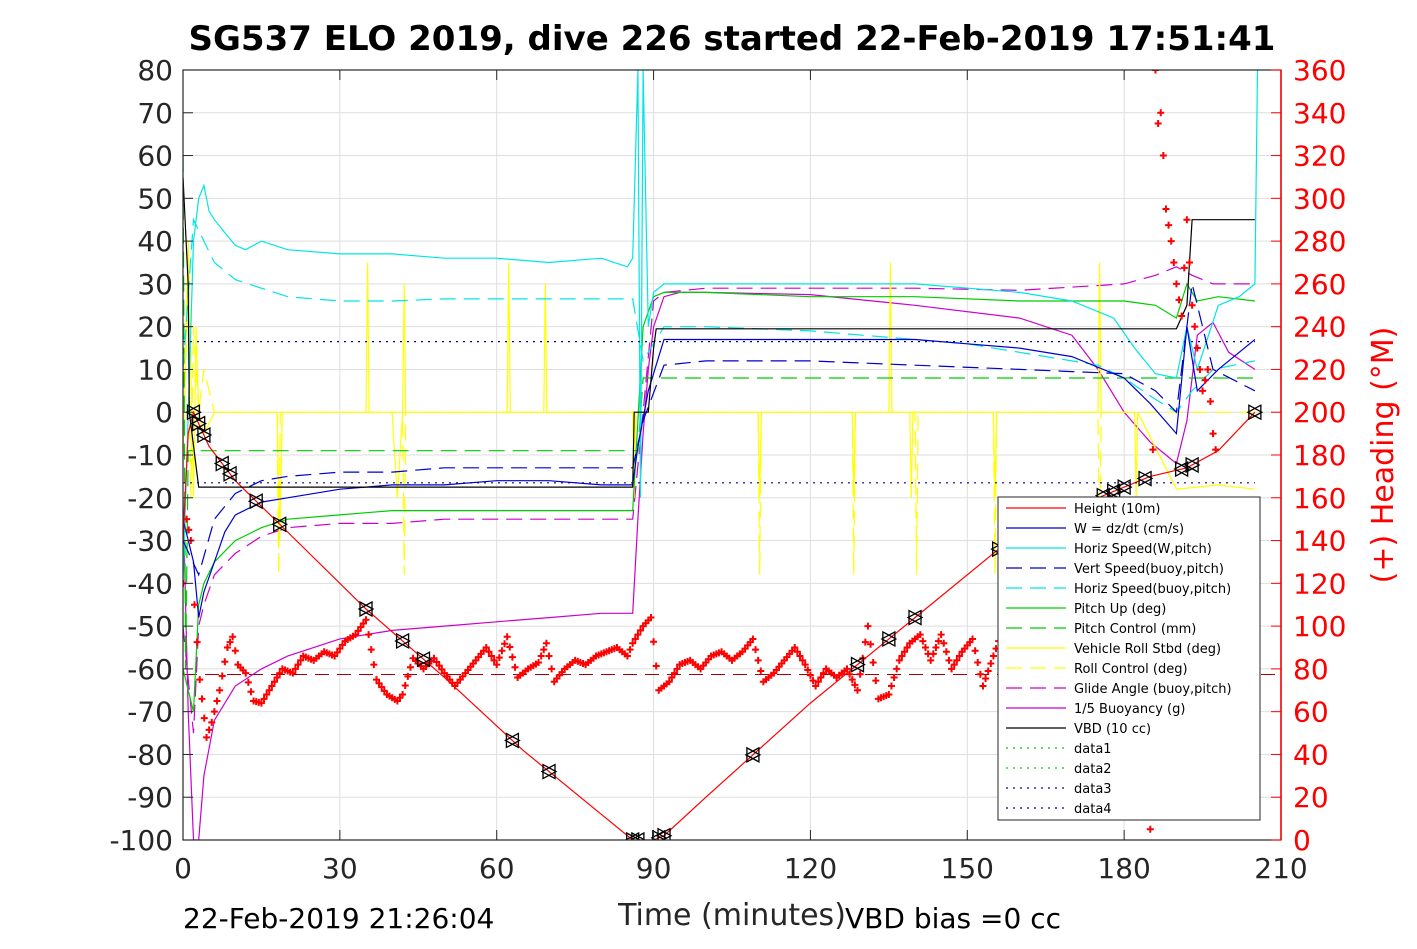  Describe the element at coordinates (155, 70) in the screenshot. I see `y-left-tick-label: 80` at that location.